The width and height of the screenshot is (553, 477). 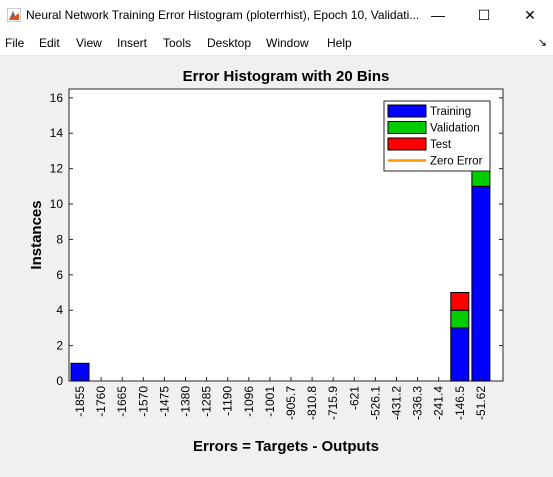 What do you see at coordinates (14, 15) in the screenshot?
I see `matlab-figure-icon` at bounding box center [14, 15].